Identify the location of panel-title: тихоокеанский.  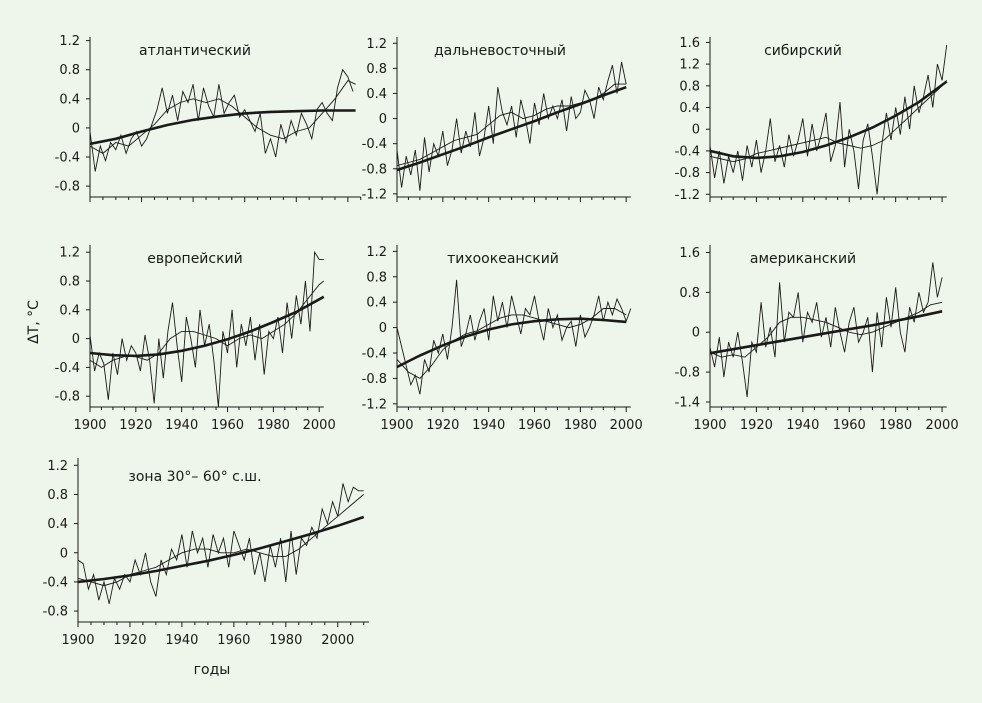
(503, 259).